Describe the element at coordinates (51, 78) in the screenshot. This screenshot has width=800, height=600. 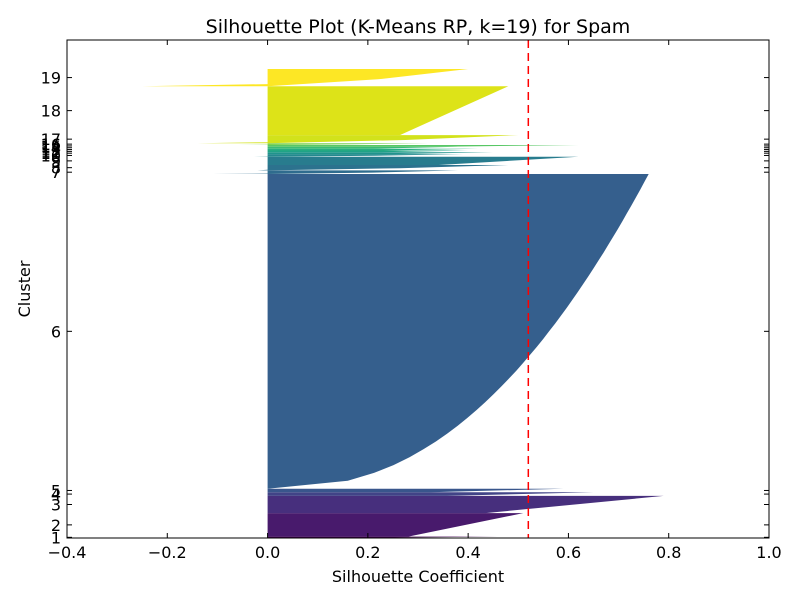
I see `y-tick-label: 19` at that location.